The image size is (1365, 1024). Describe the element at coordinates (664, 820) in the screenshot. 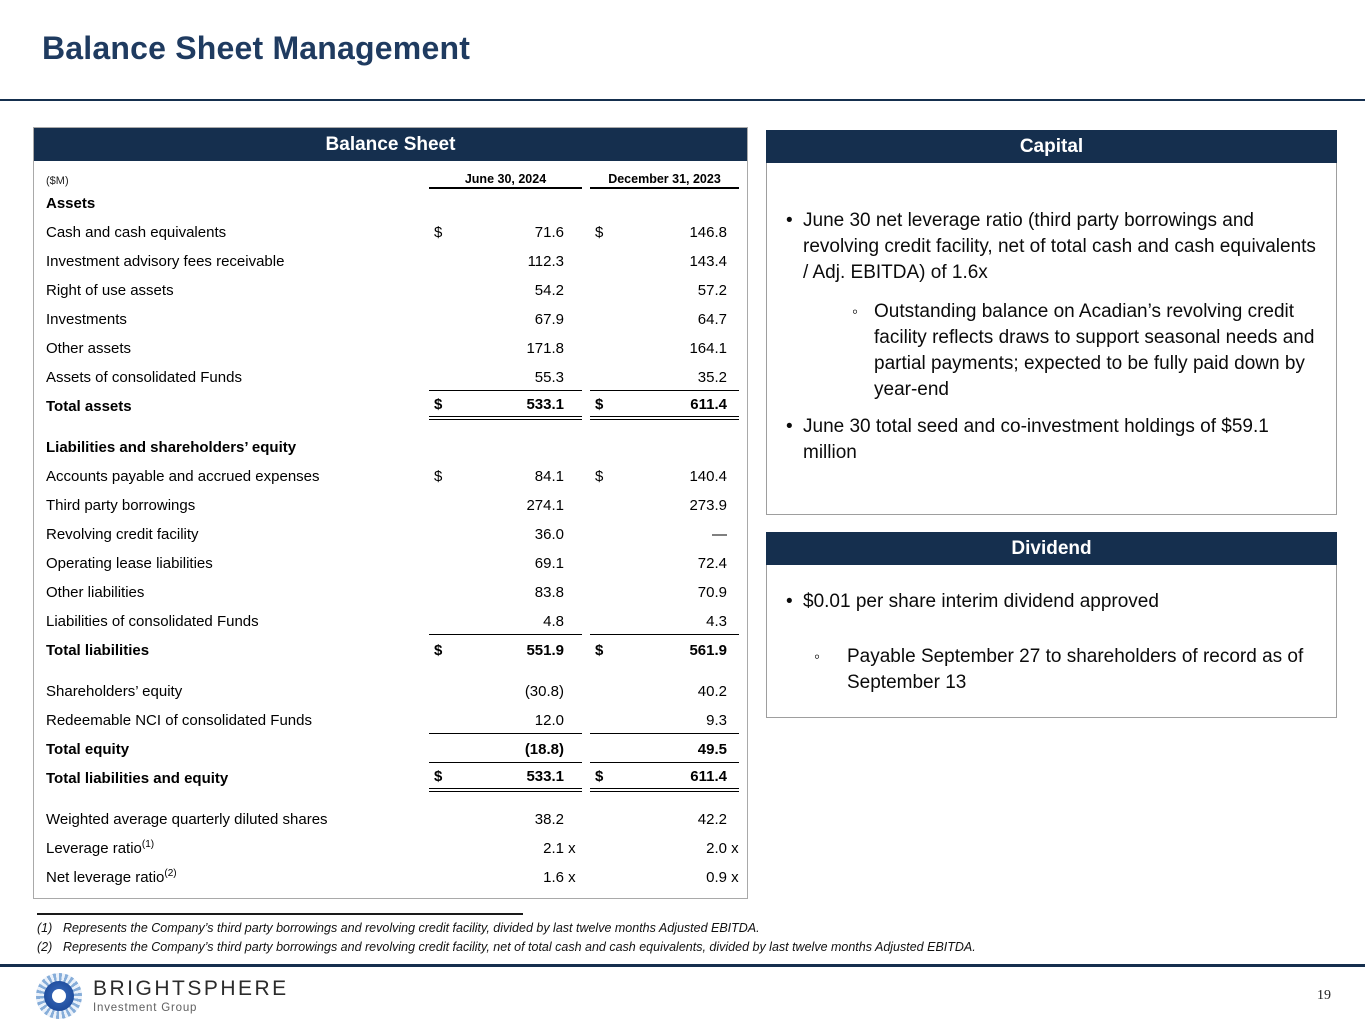

I see `row-value: 42.2` at that location.